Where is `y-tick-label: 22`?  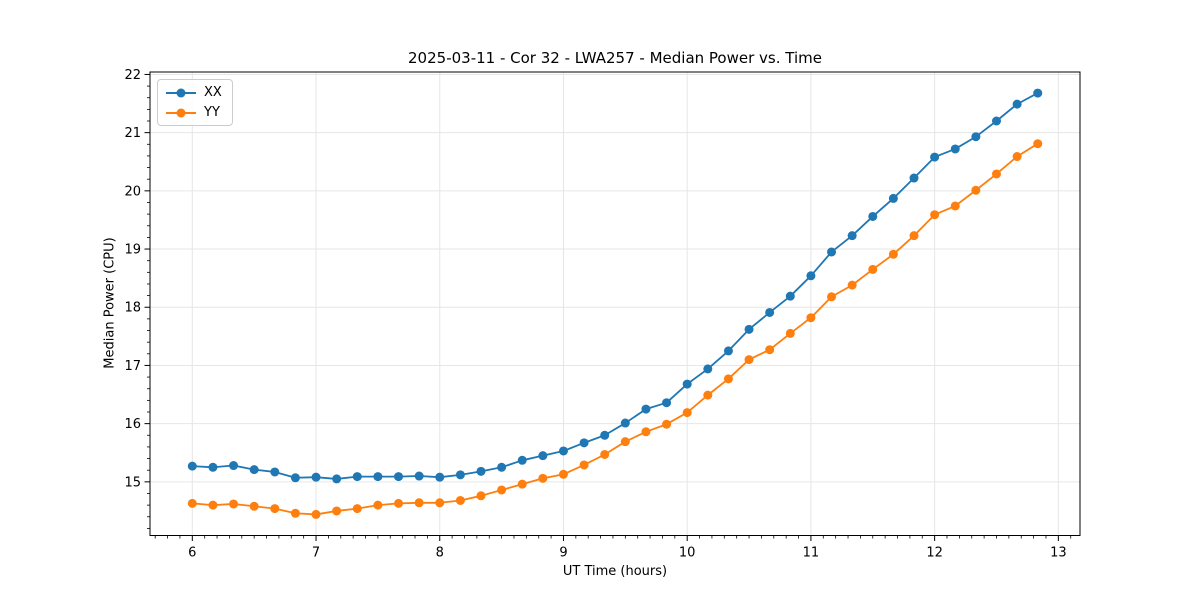
y-tick-label: 22 is located at coordinates (132, 75).